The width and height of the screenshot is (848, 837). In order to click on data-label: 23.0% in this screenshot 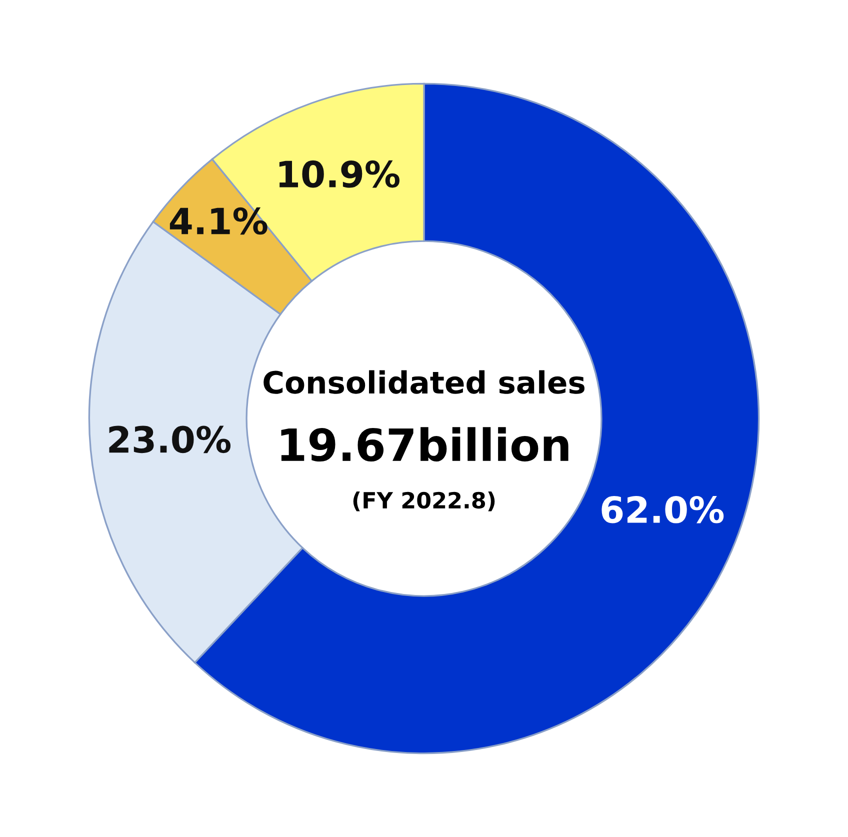, I will do `click(170, 440)`.